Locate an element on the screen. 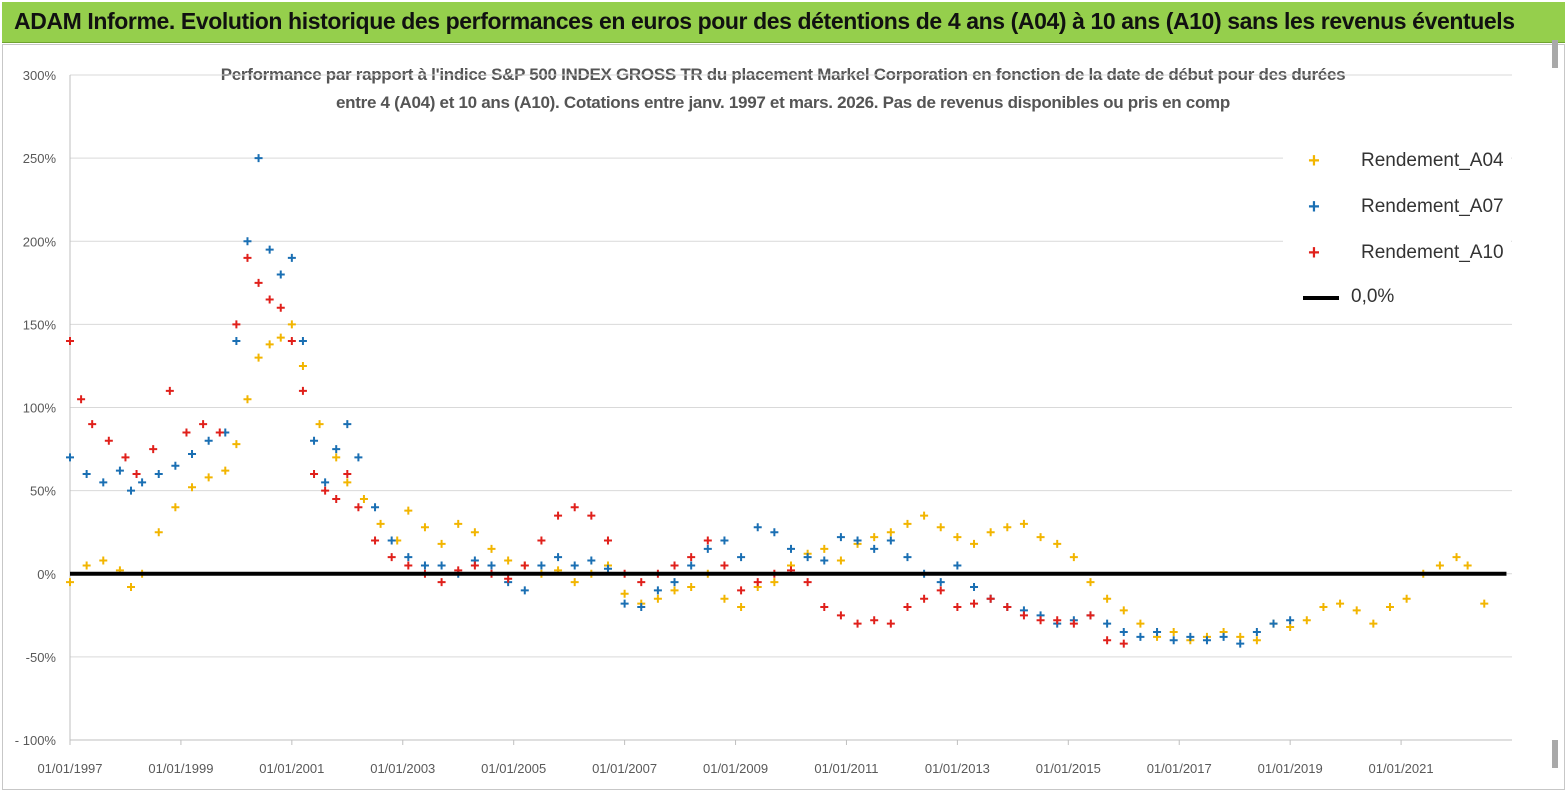  x-tick-label: 01/01/1997 is located at coordinates (69, 768).